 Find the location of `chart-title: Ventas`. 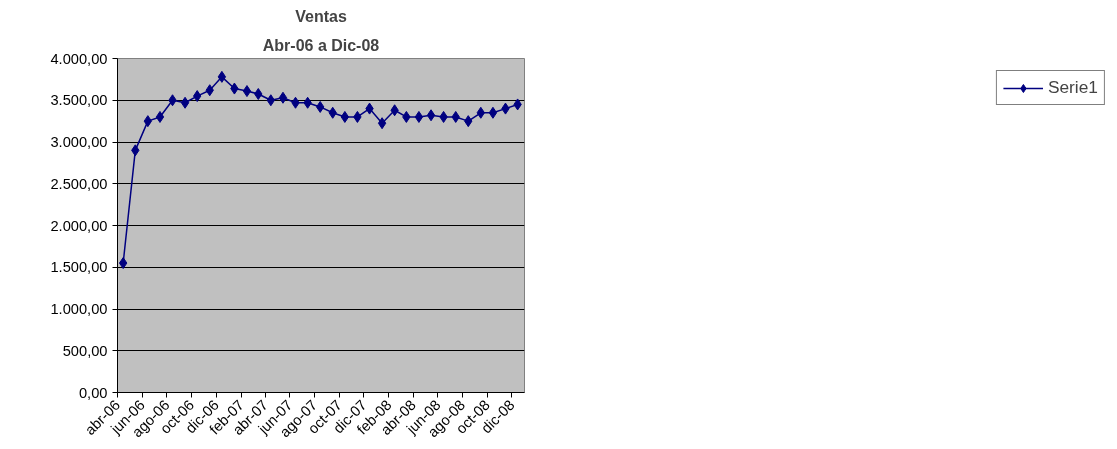

chart-title: Ventas is located at coordinates (321, 16).